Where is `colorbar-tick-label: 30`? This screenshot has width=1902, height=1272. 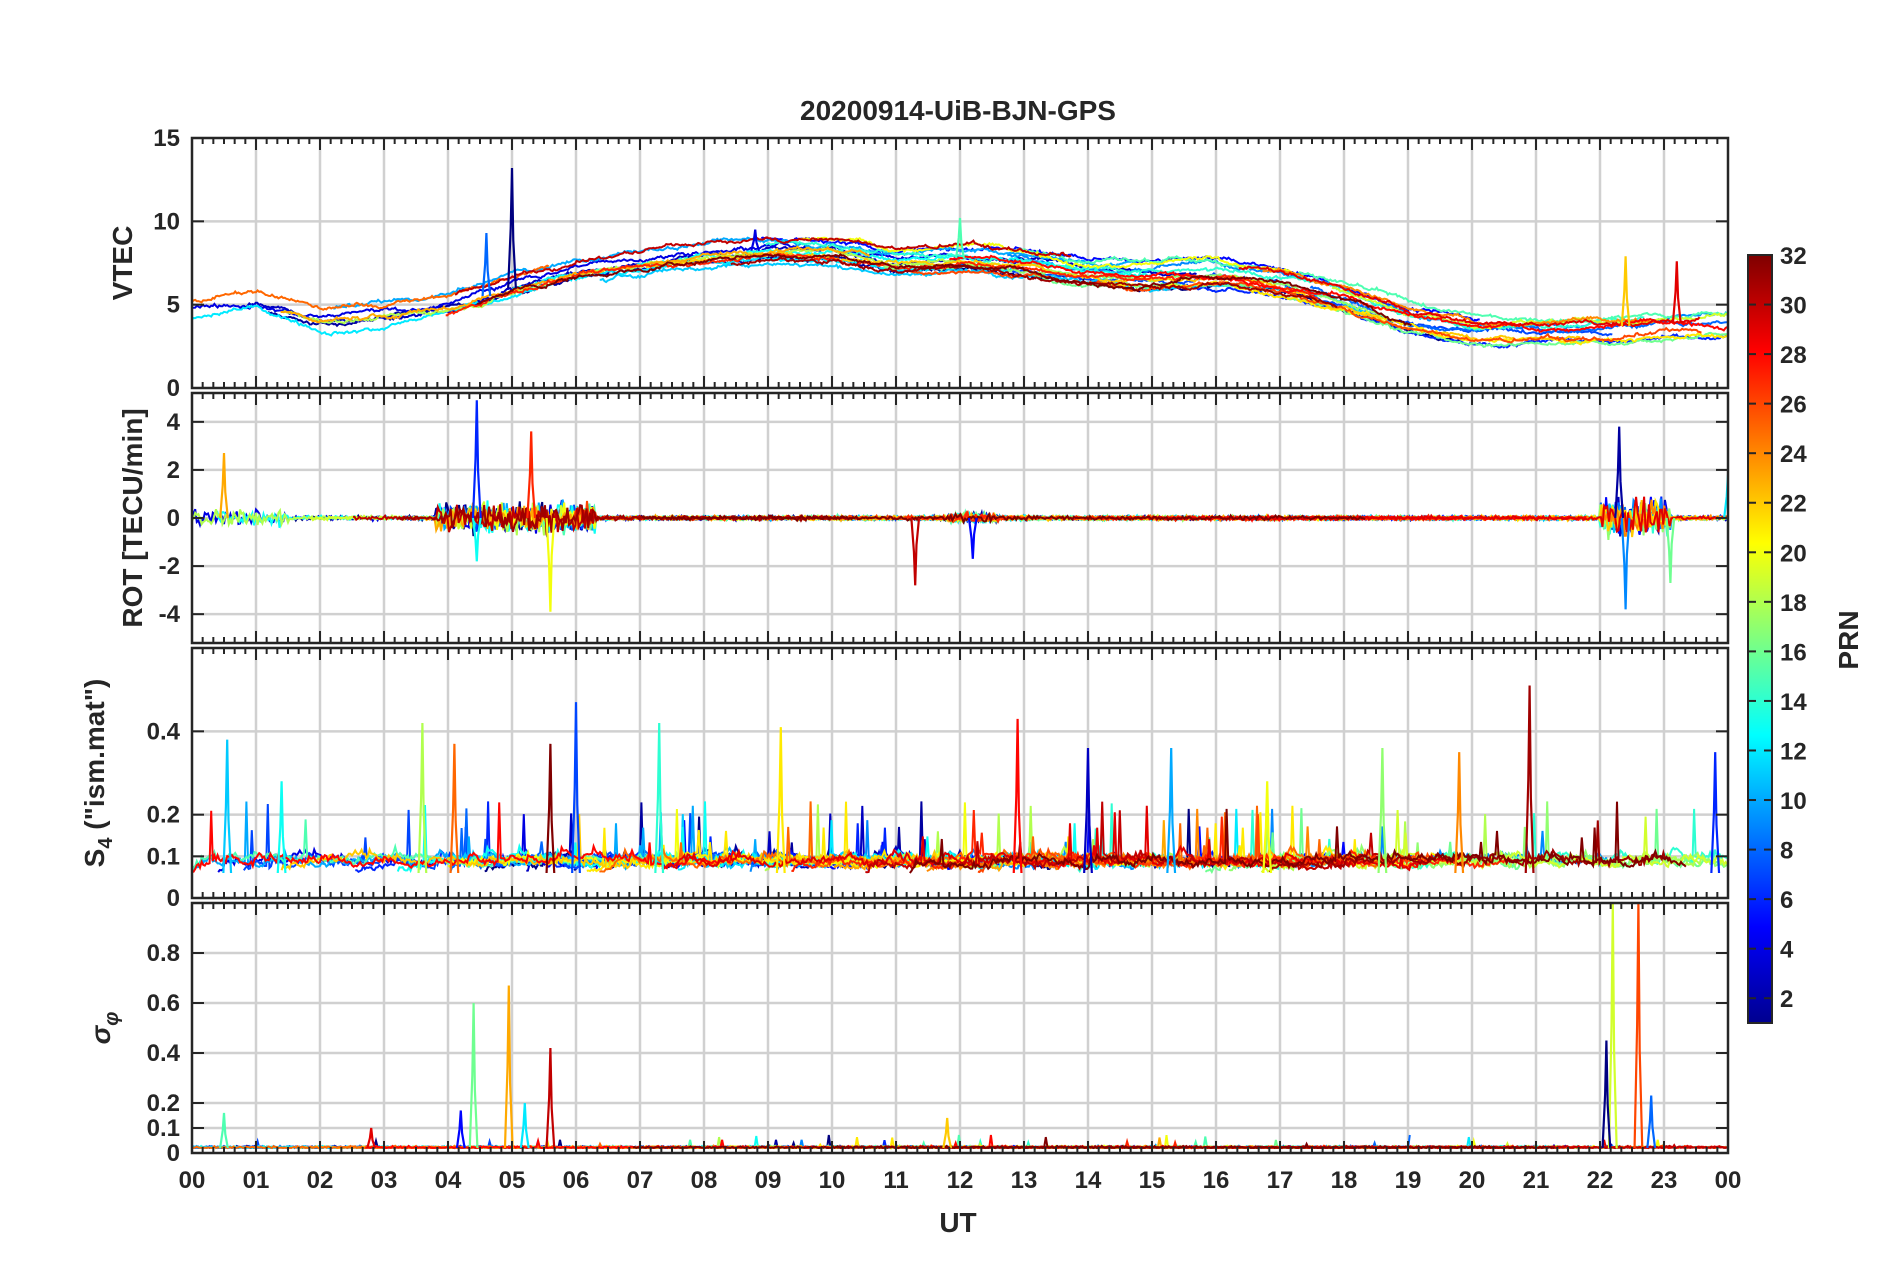 colorbar-tick-label: 30 is located at coordinates (1793, 306).